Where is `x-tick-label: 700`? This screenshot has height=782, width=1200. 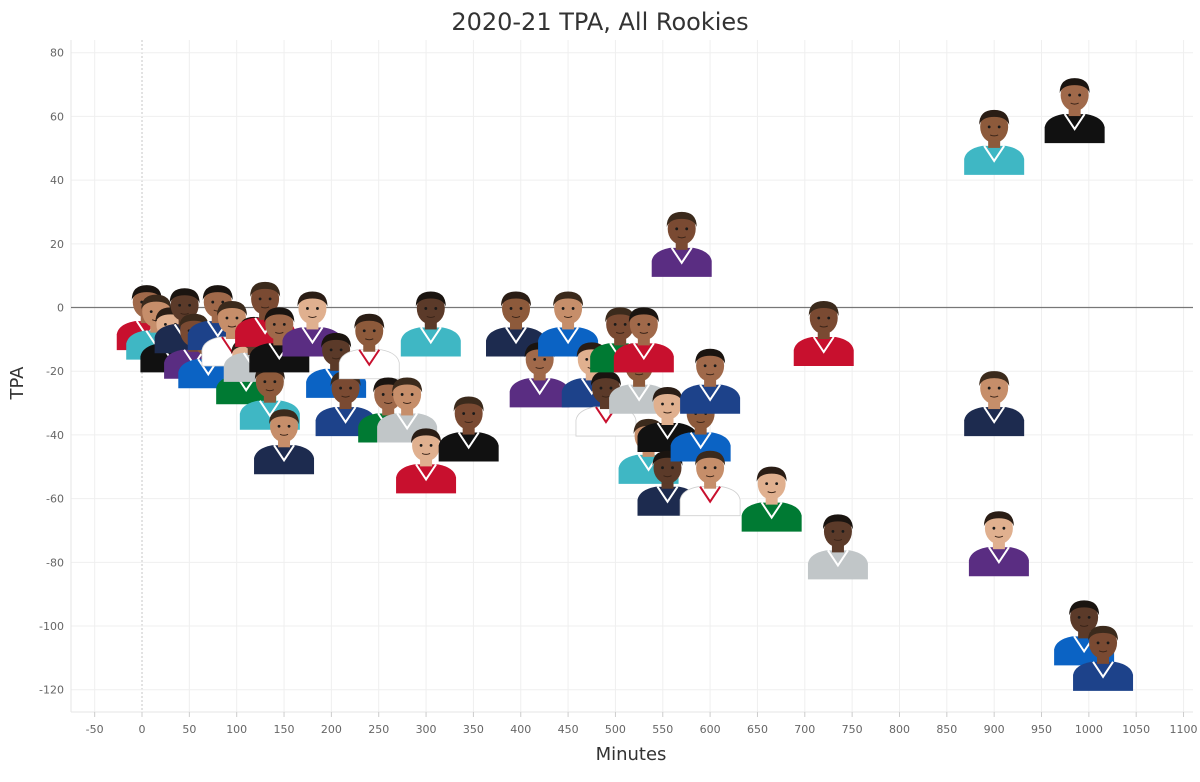
x-tick-label: 700 is located at coordinates (804, 729).